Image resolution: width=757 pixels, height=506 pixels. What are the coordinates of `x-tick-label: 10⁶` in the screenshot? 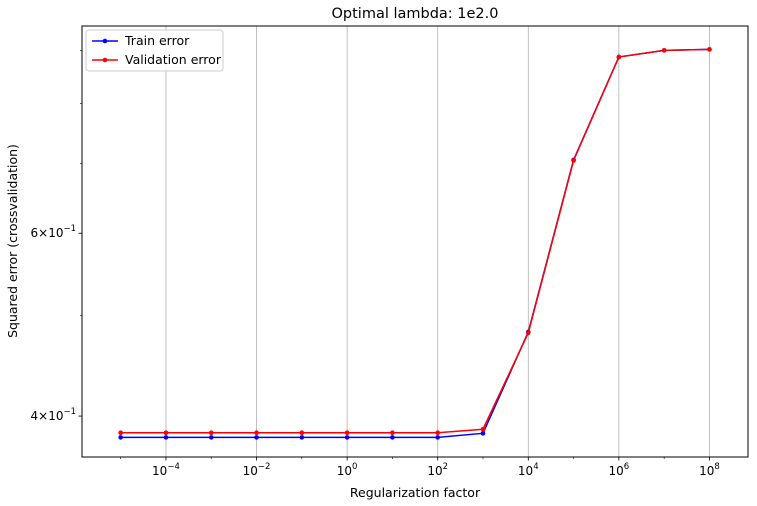 It's located at (619, 470).